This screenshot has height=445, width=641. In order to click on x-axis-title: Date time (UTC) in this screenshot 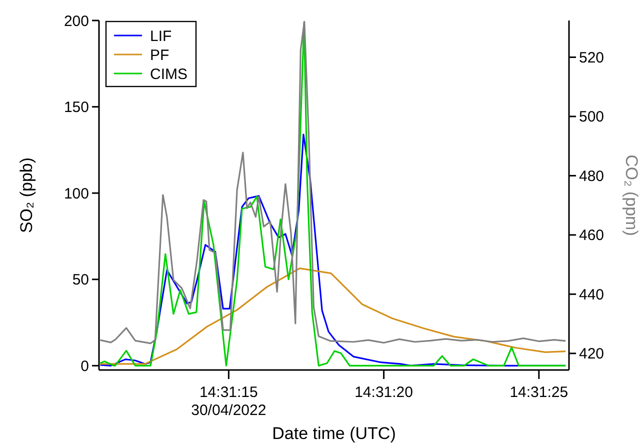, I will do `click(334, 433)`.